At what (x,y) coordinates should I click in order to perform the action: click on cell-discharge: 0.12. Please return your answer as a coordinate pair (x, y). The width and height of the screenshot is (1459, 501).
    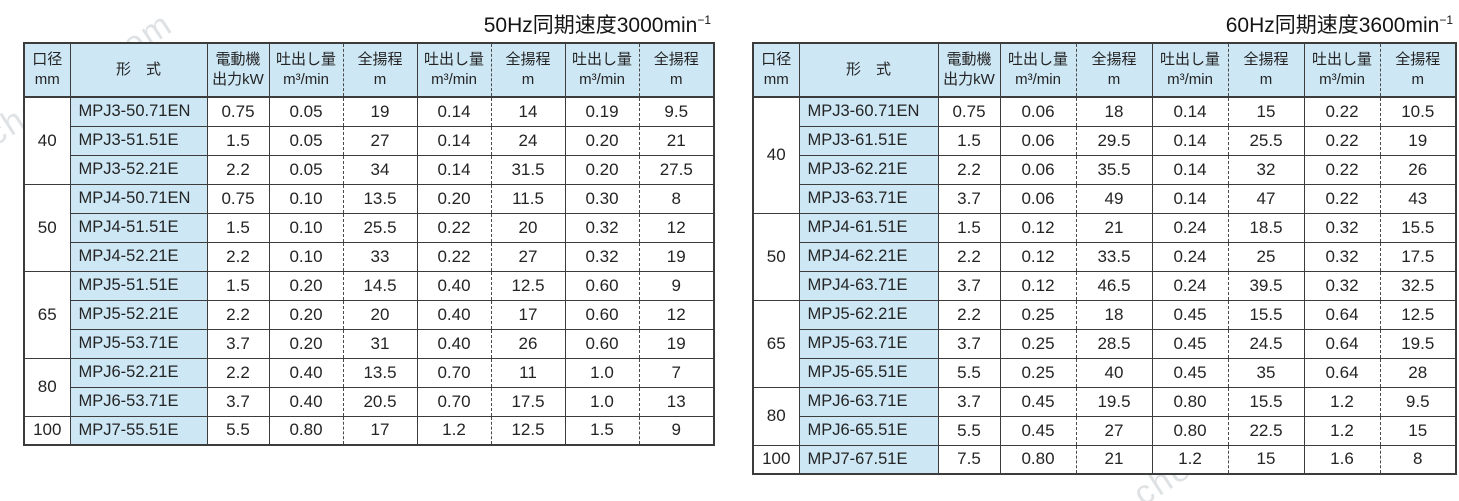
    Looking at the image, I should click on (1037, 227).